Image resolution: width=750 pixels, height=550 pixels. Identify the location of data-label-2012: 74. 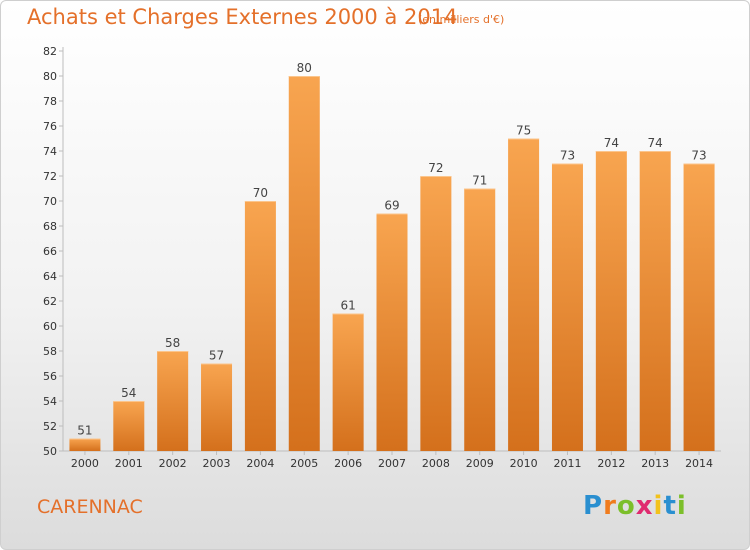
(611, 143).